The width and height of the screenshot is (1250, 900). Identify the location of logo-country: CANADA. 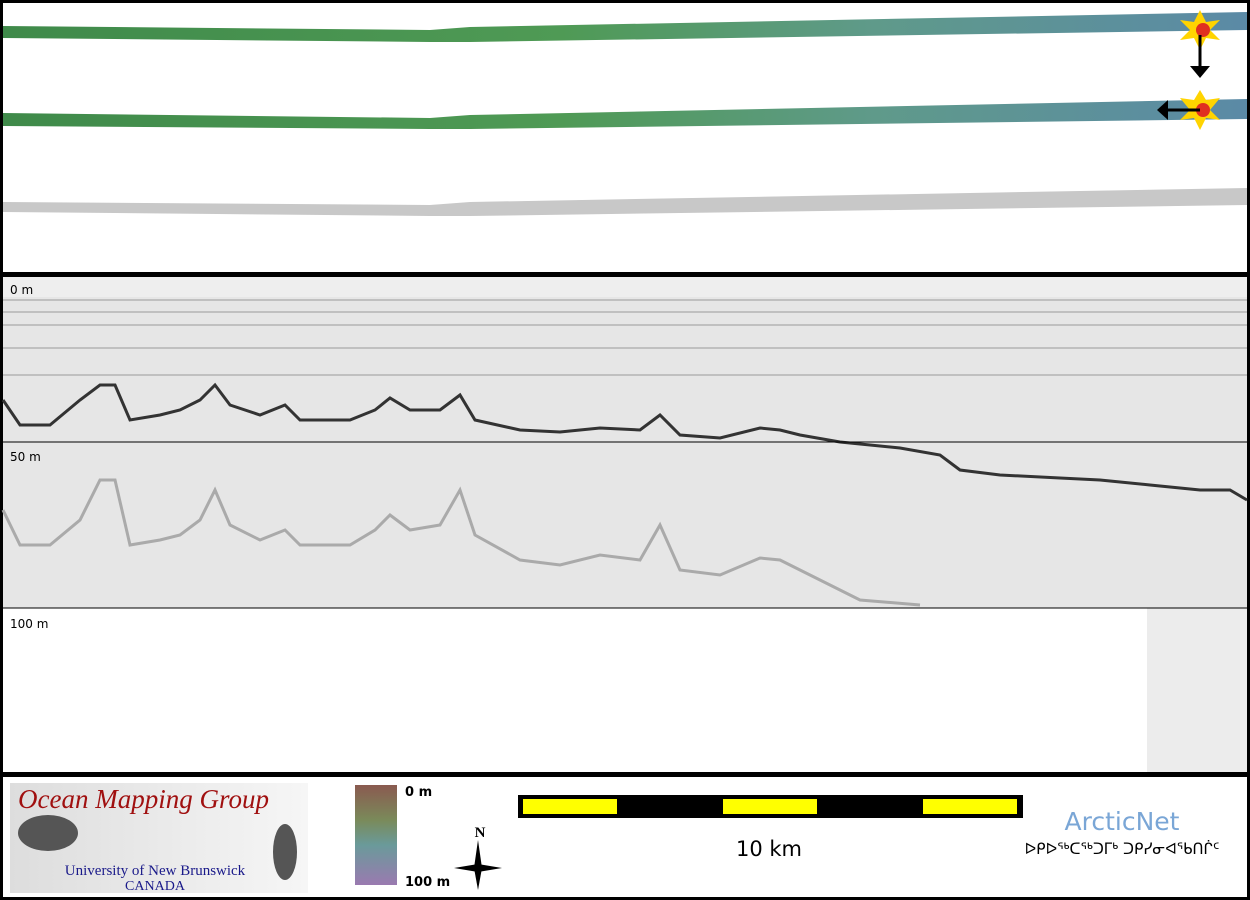
(155, 886).